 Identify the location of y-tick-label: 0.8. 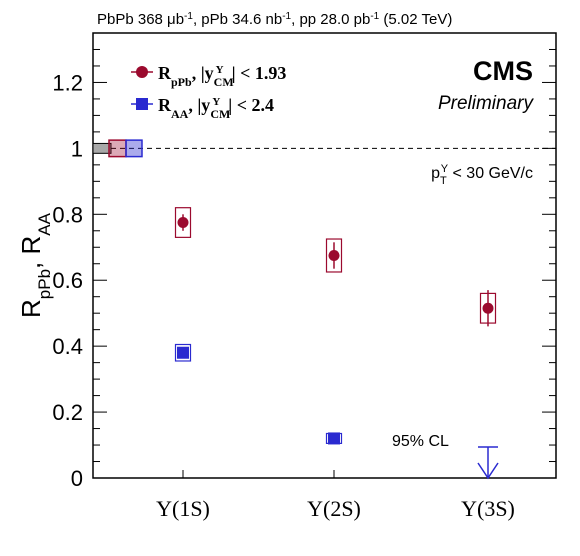
(67, 214).